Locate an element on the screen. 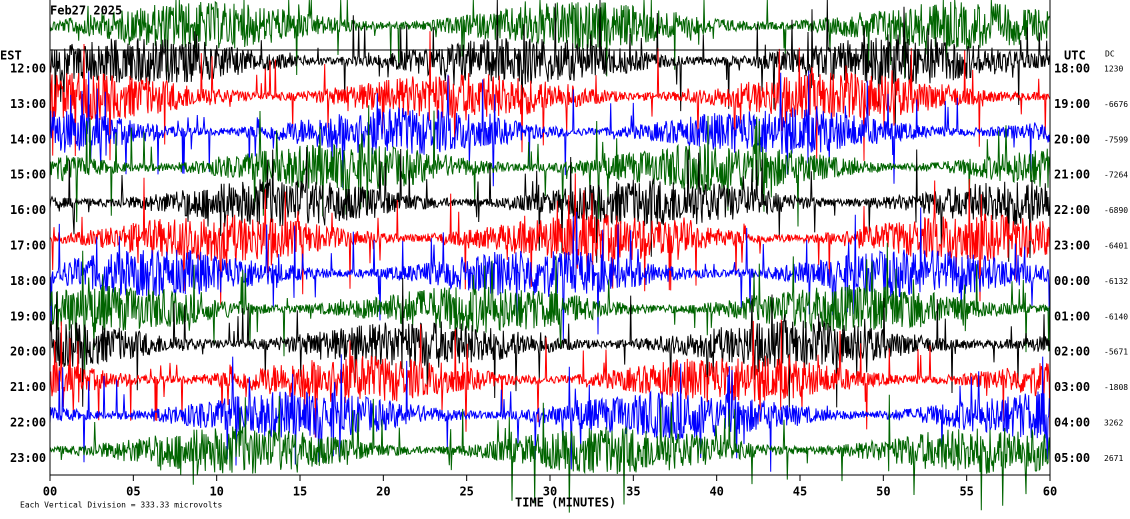 This screenshot has width=1130, height=519. x-tick-label: 15 is located at coordinates (300, 492).